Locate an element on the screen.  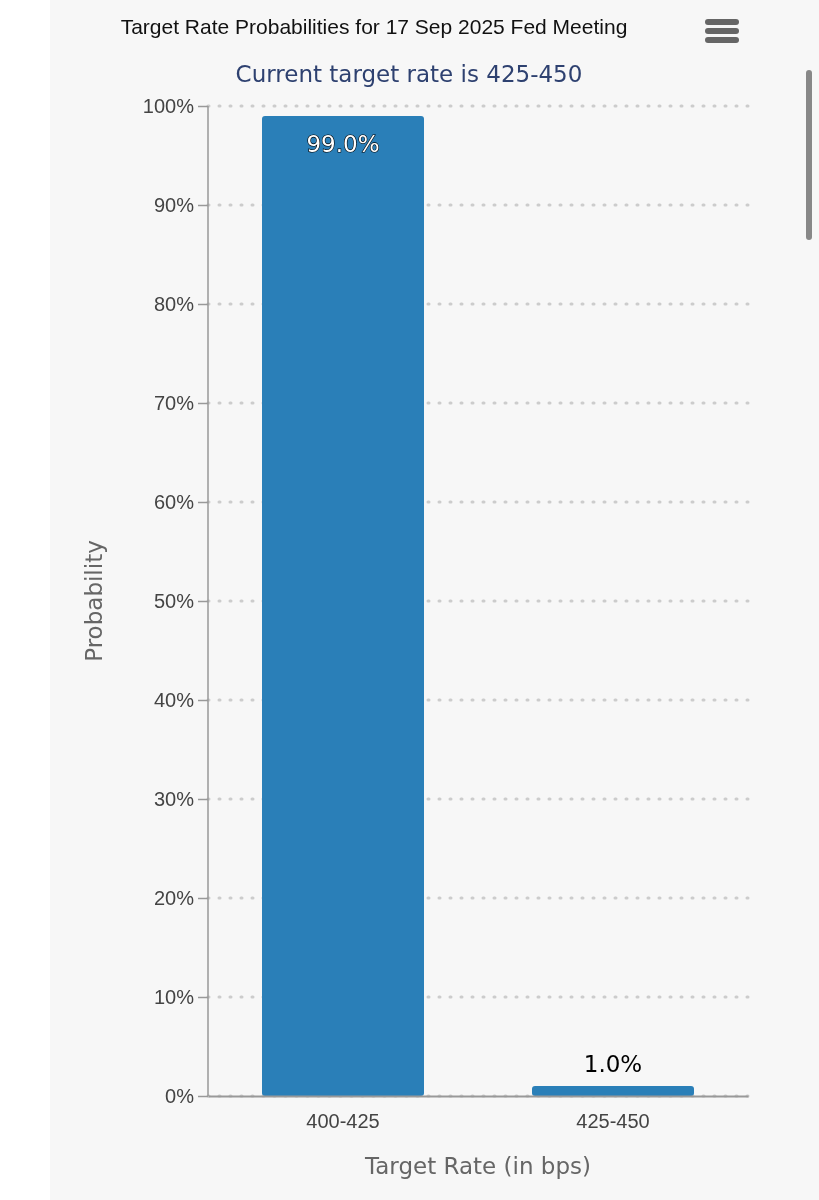
y-tick-label: 10% is located at coordinates (174, 996).